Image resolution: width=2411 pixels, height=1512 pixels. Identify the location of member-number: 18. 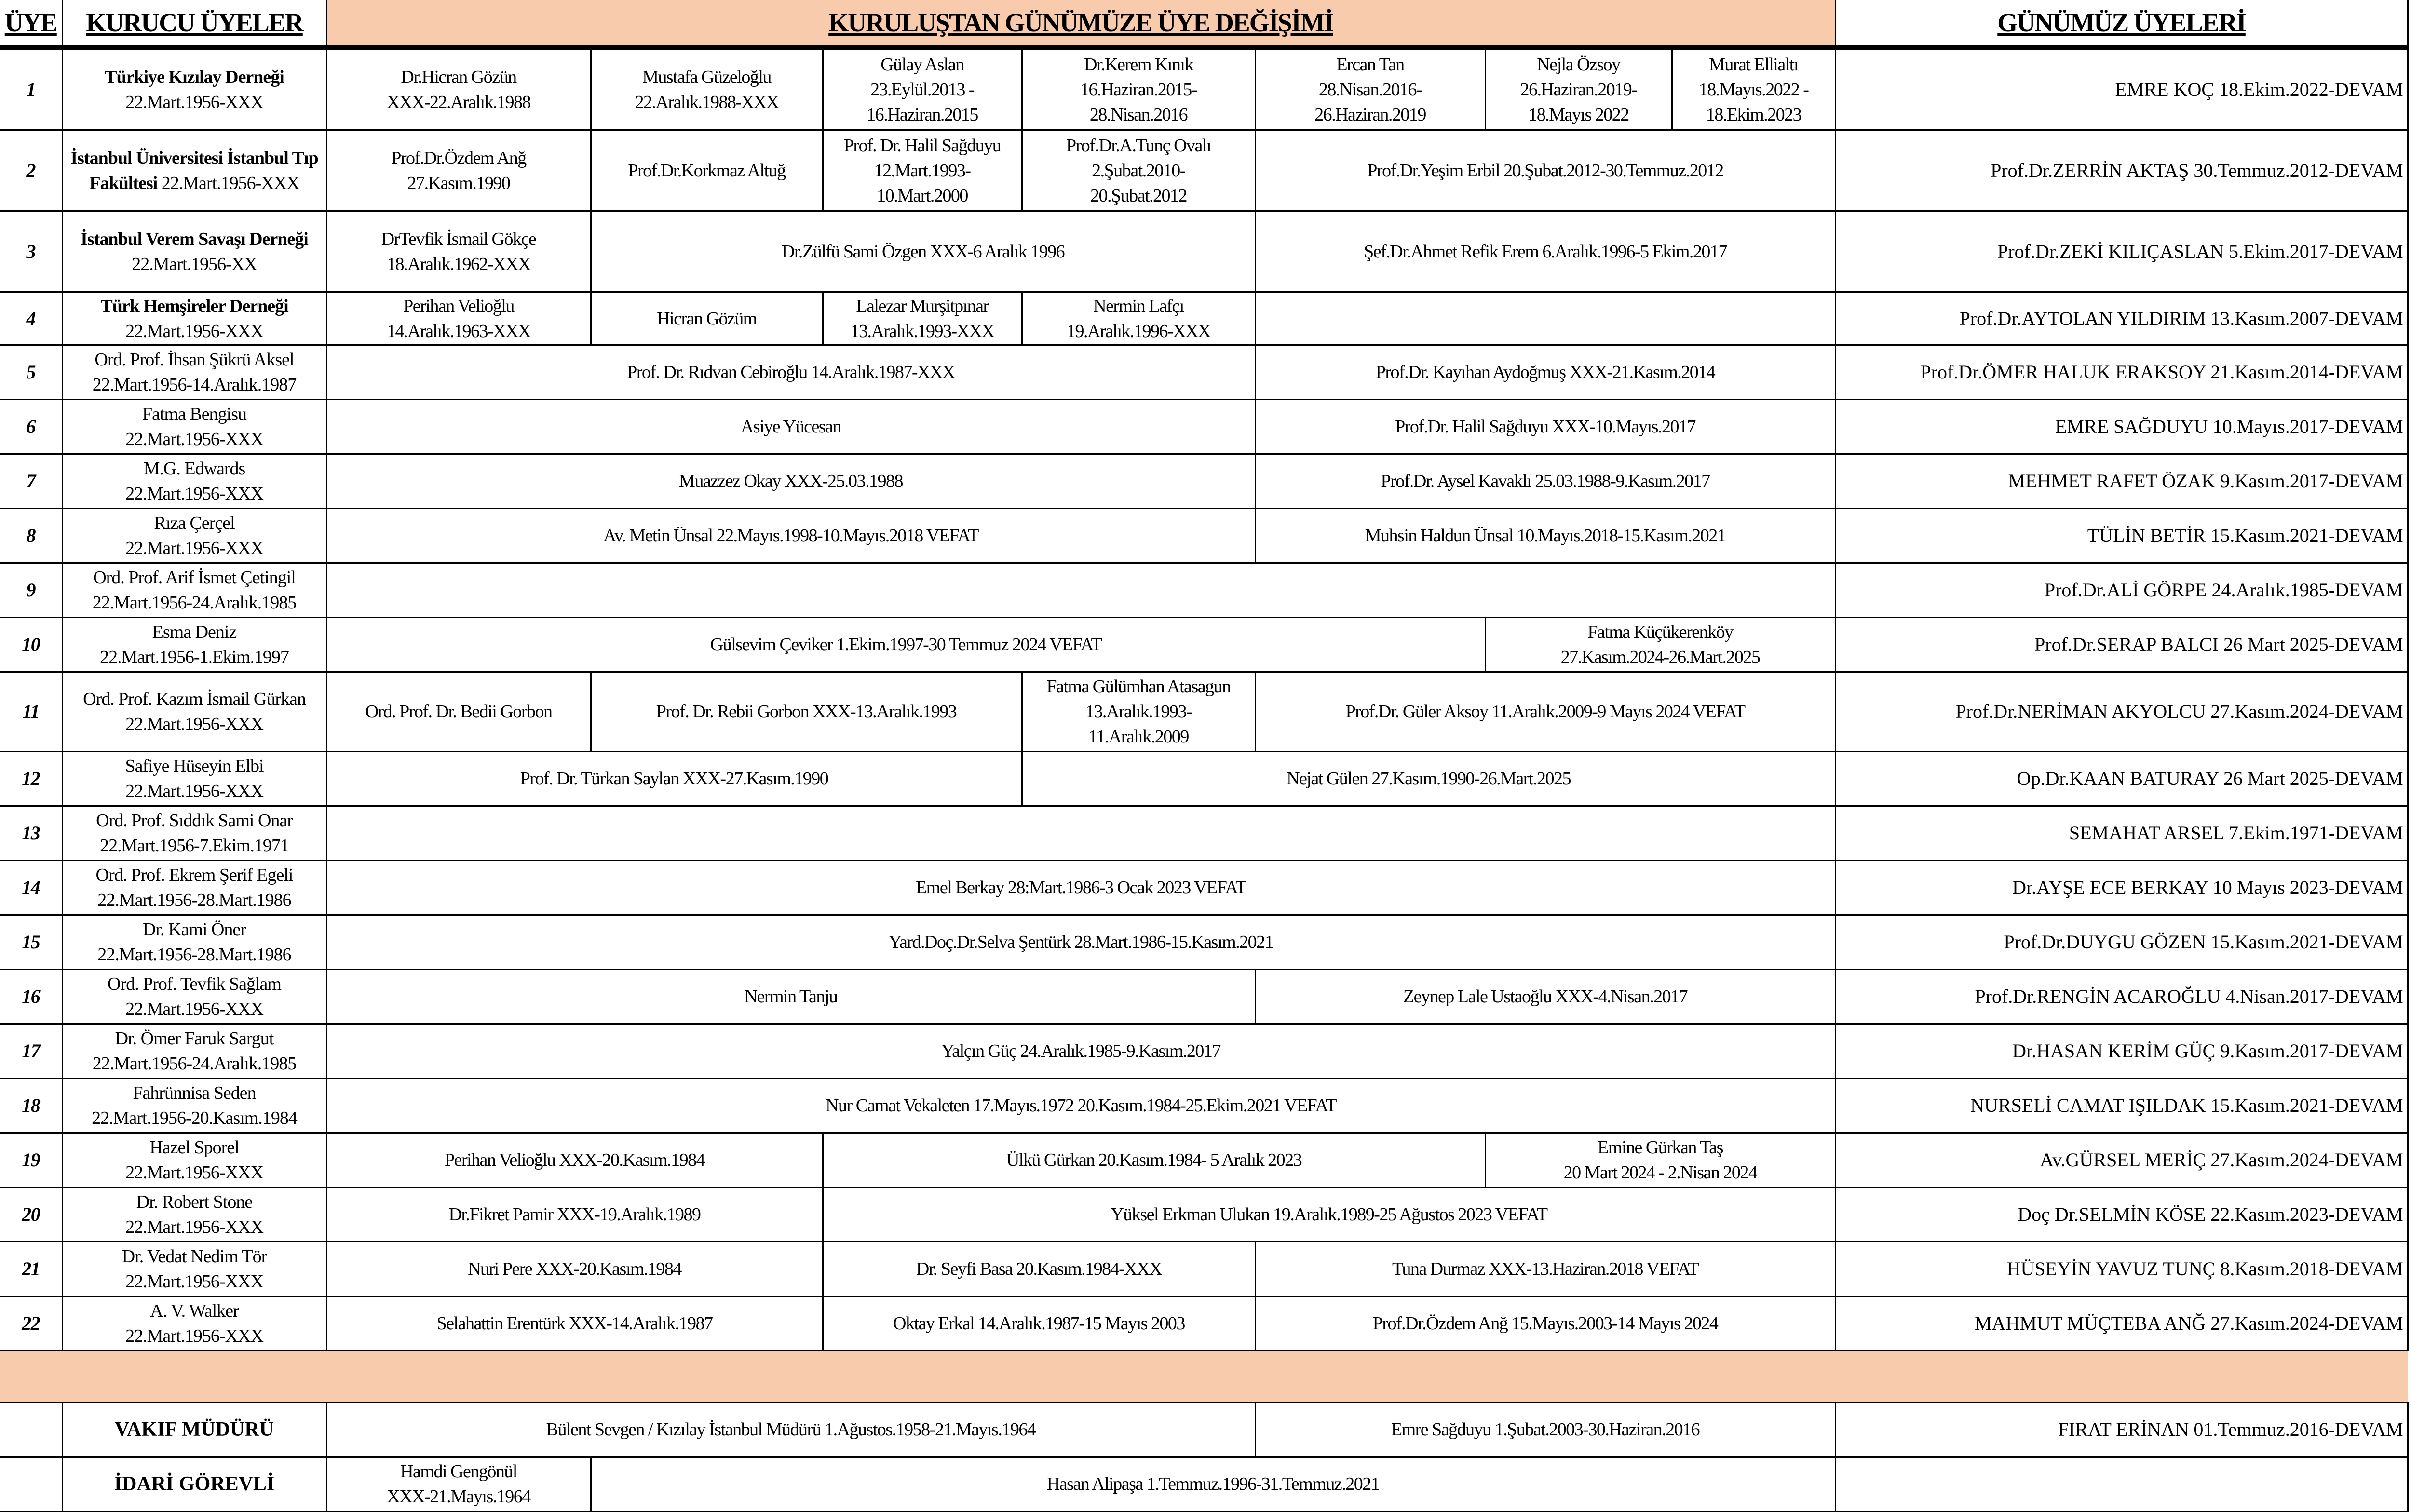
(31, 1106).